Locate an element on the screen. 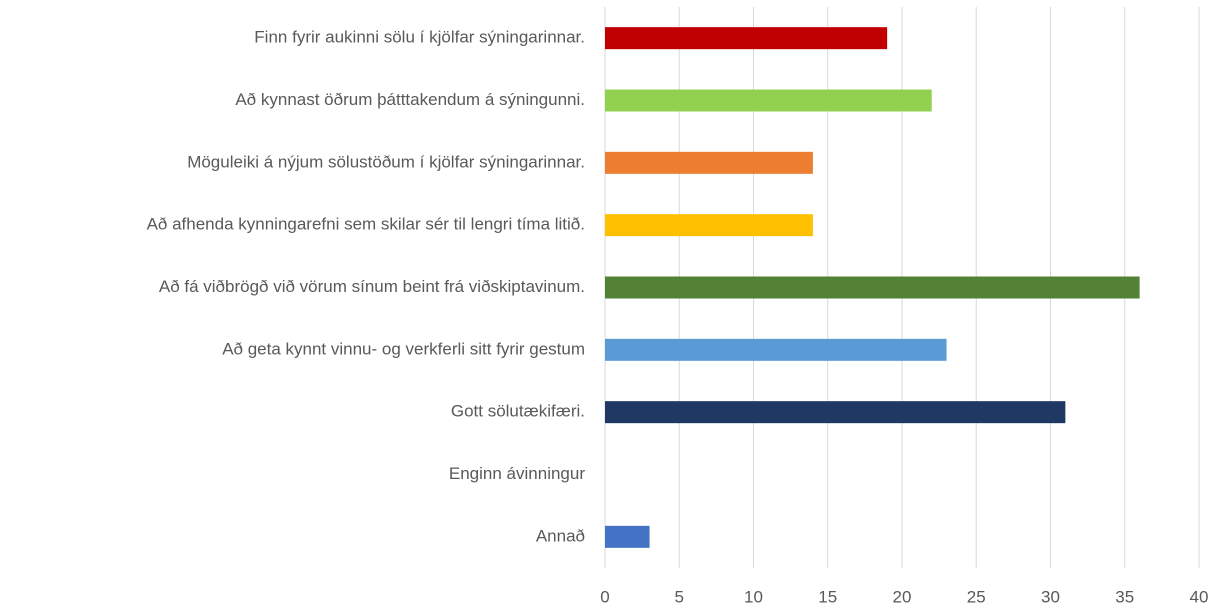 The height and width of the screenshot is (611, 1229). x-tick-label: 40 is located at coordinates (1199, 596).